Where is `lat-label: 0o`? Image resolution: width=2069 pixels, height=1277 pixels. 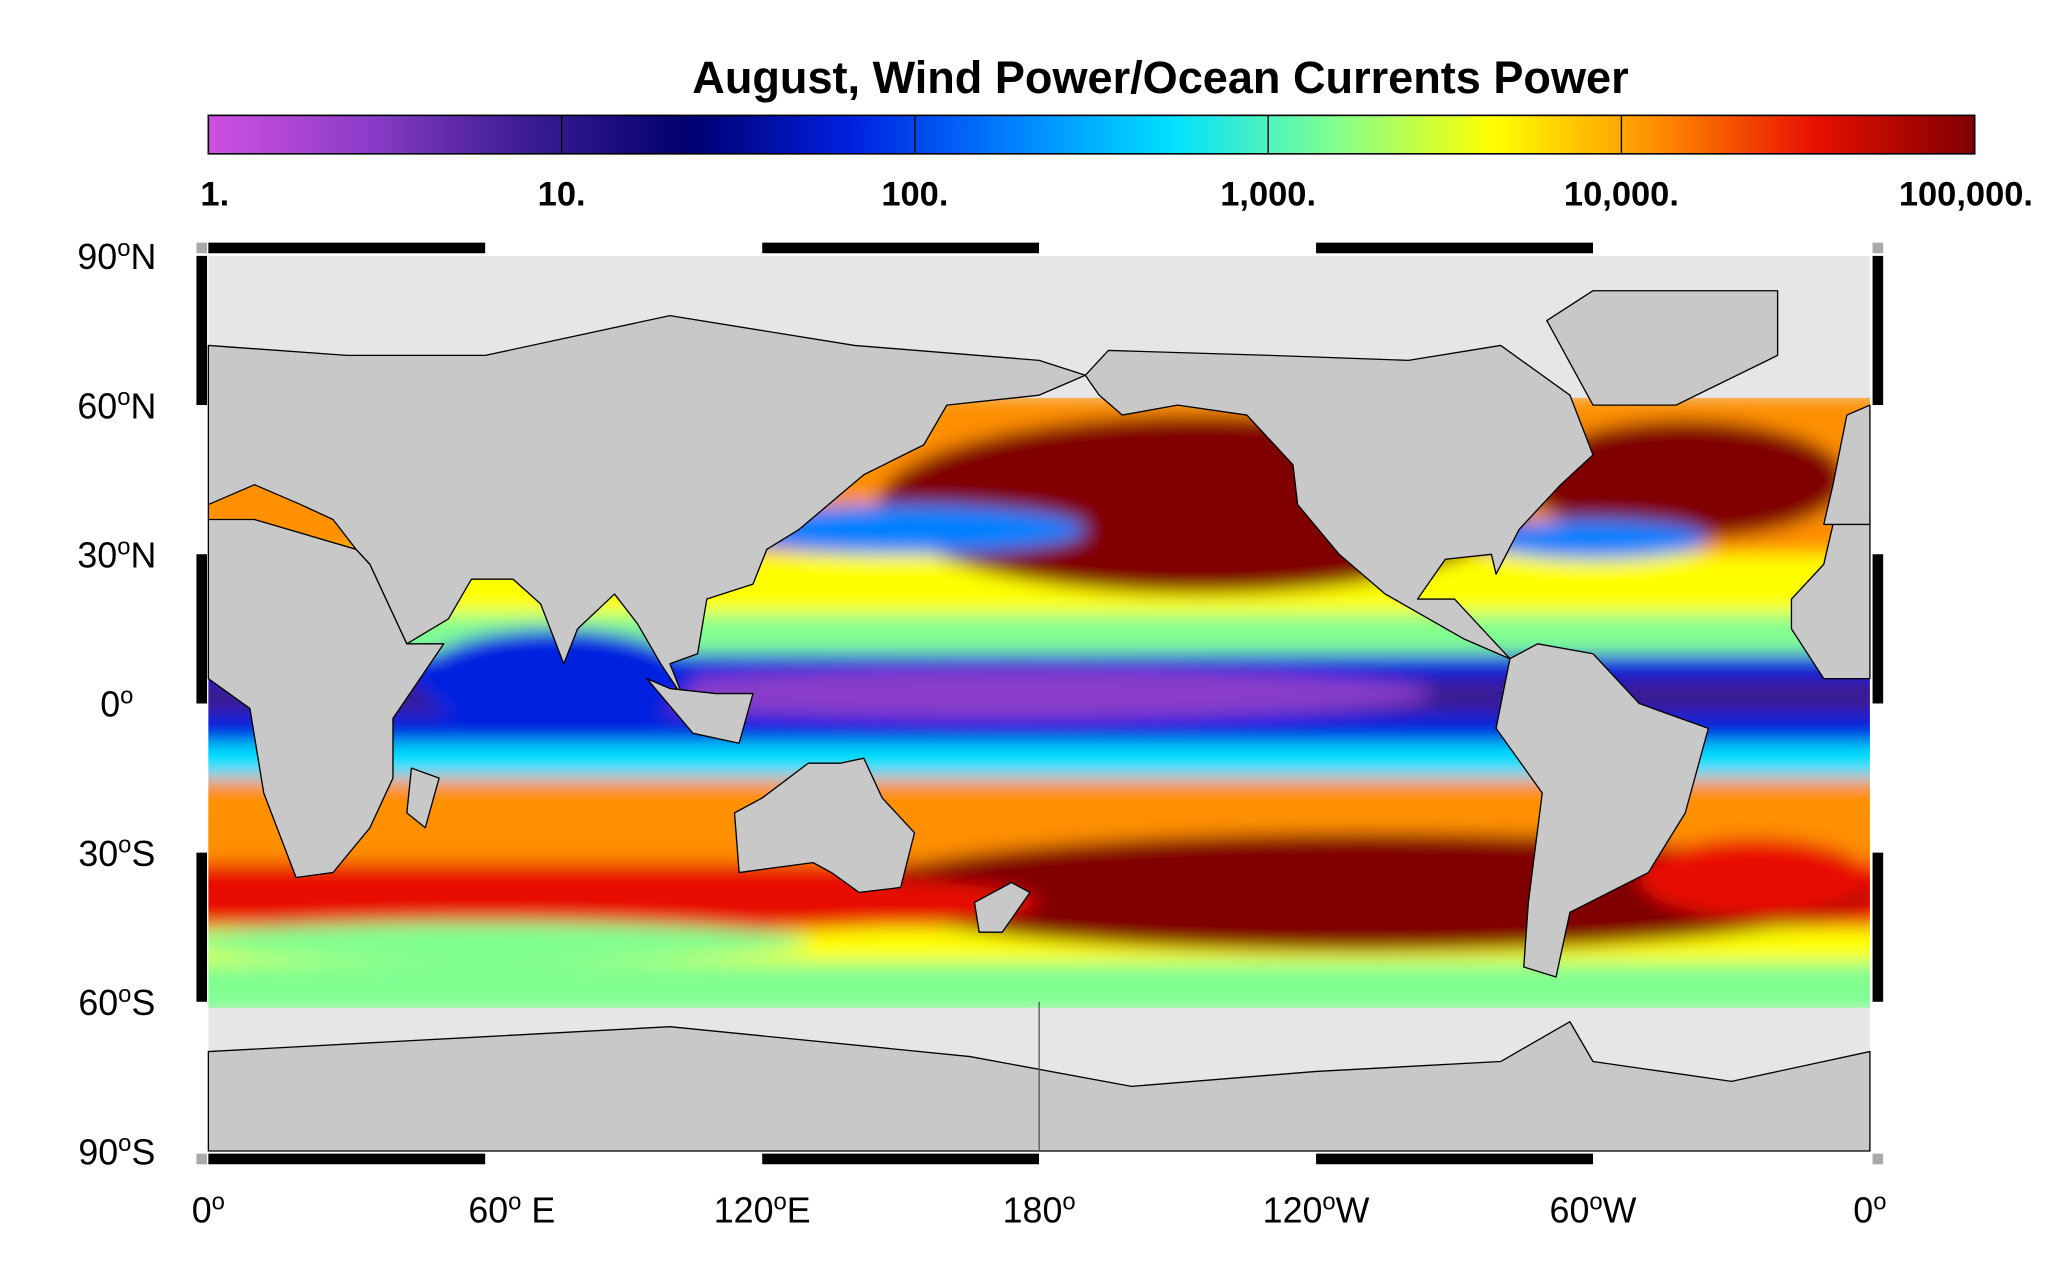
lat-label: 0o is located at coordinates (116, 703).